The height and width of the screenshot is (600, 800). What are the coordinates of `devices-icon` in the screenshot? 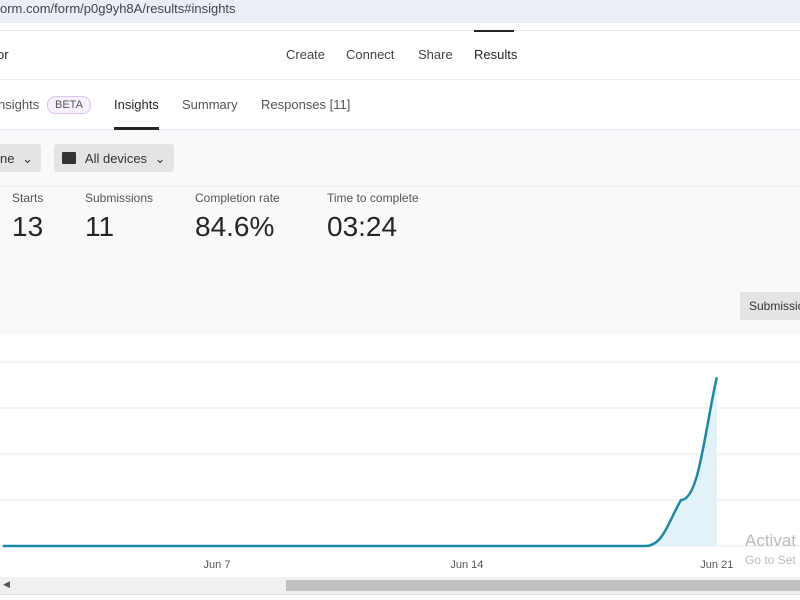 It's located at (69, 158).